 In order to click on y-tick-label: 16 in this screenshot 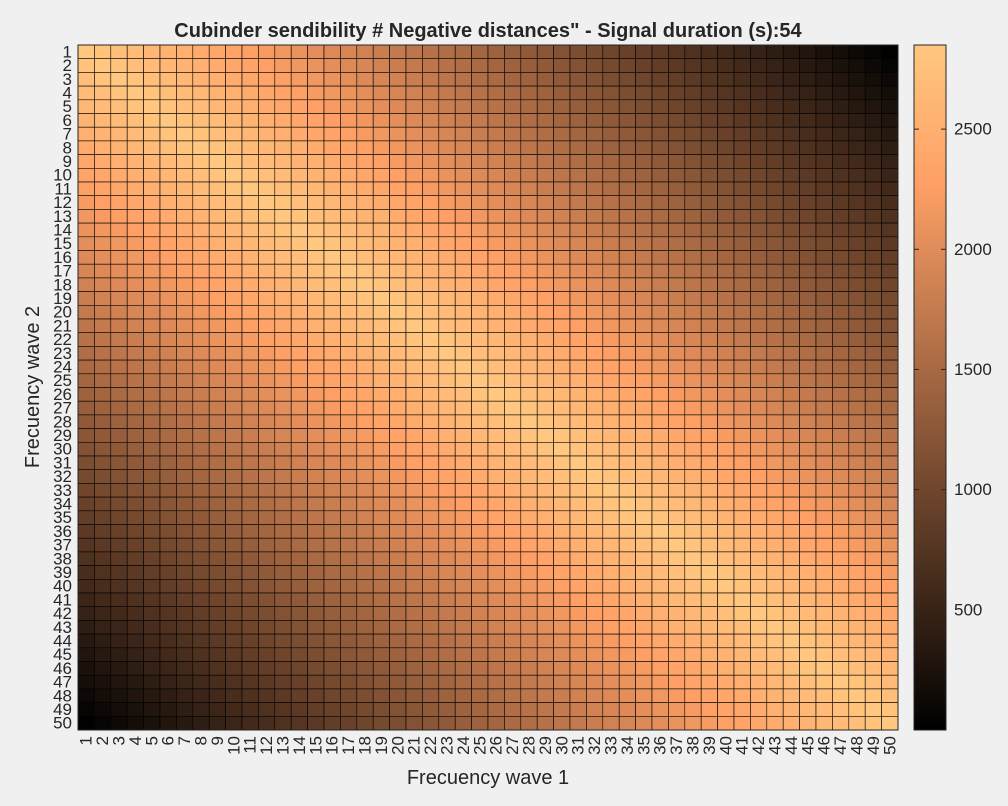, I will do `click(62, 257)`.